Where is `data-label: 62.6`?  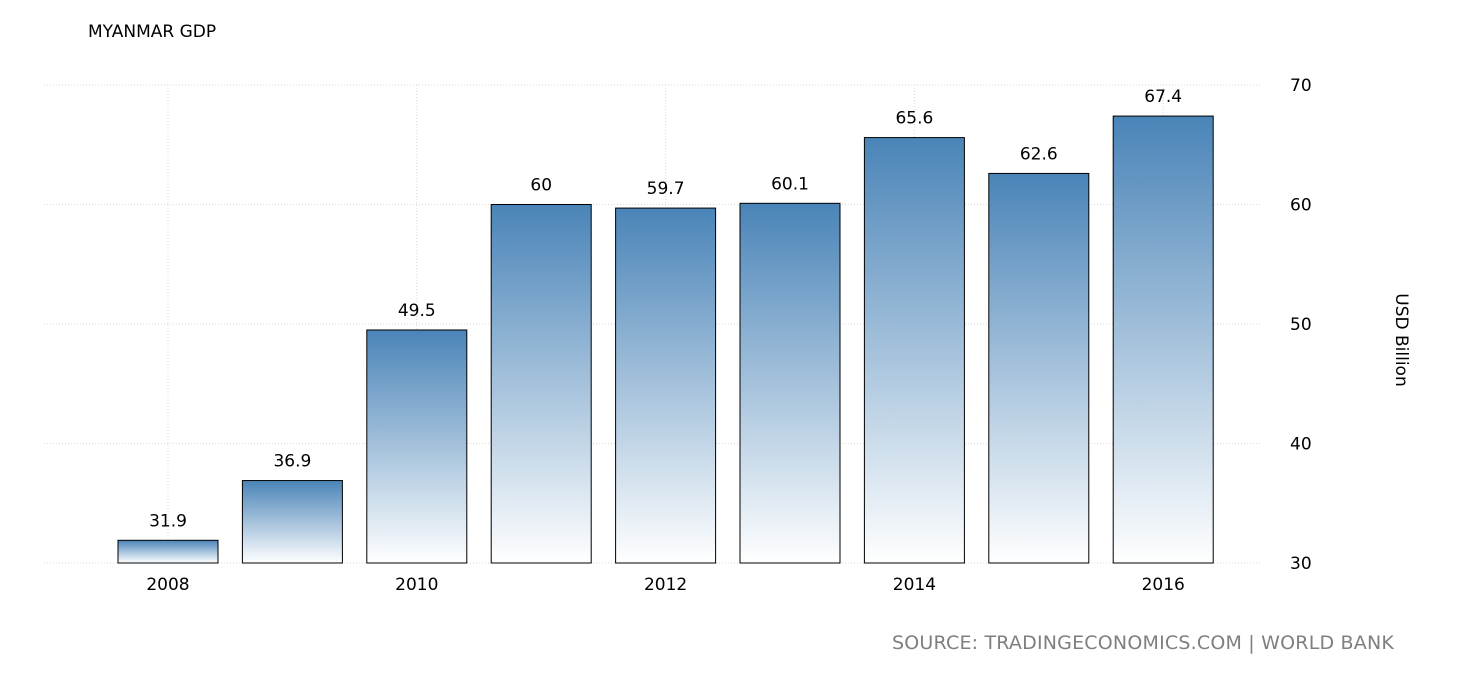 data-label: 62.6 is located at coordinates (1039, 154).